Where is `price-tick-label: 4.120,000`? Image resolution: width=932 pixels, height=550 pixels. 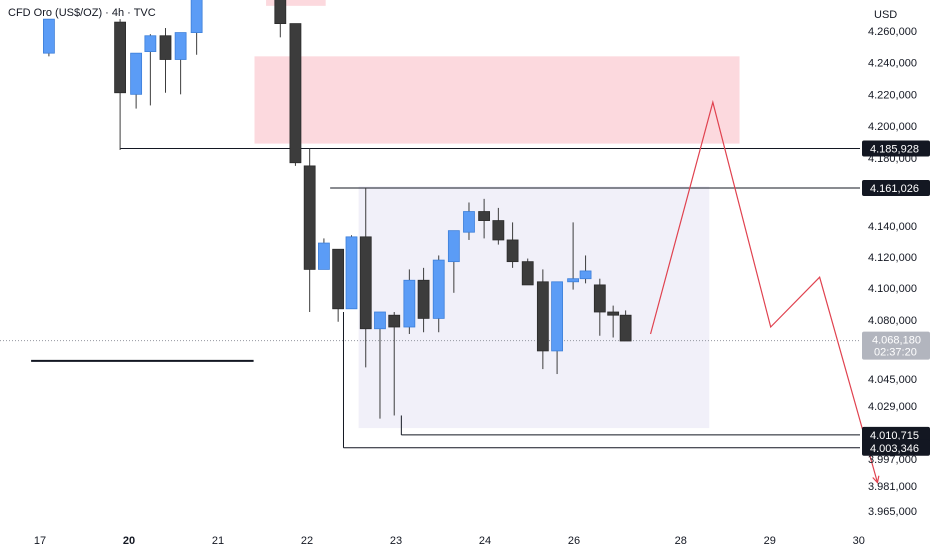 price-tick-label: 4.120,000 is located at coordinates (892, 258).